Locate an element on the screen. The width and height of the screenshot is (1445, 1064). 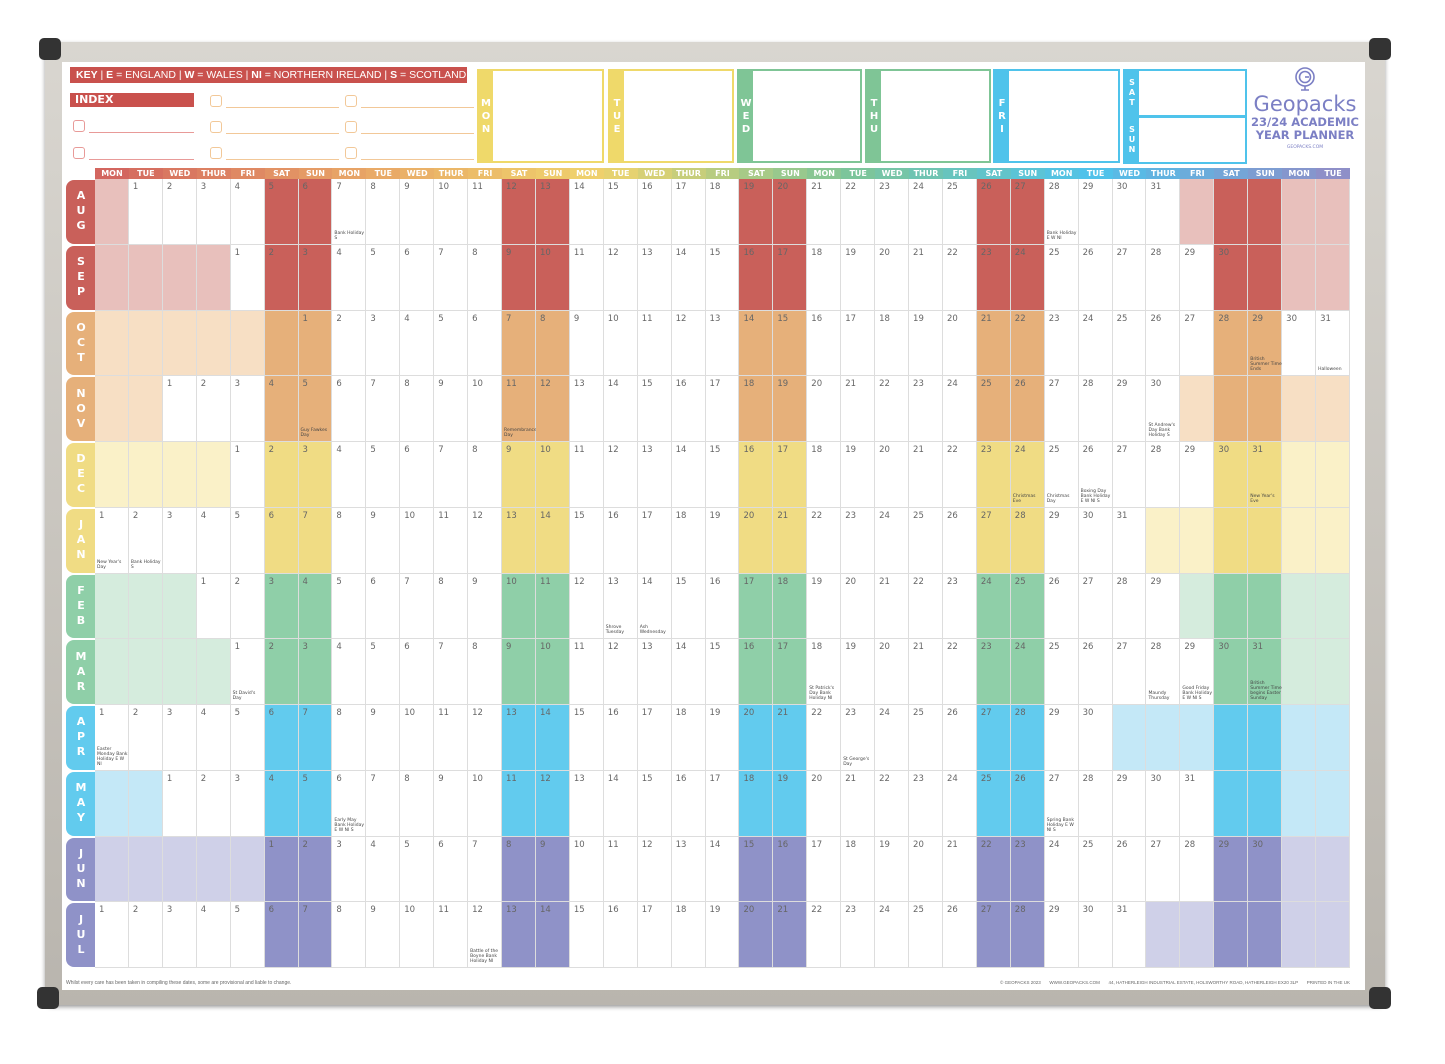
day-cell: 14 is located at coordinates (586, 212).